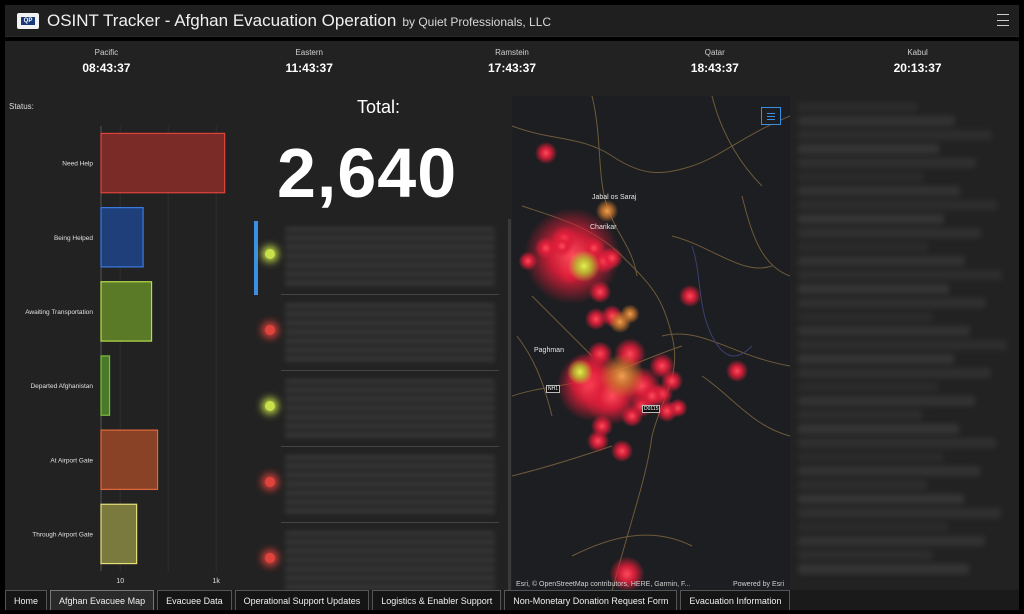 This screenshot has width=1024, height=614. I want to click on tab-non-monetary-donation-request-form: Non-Monetary Donation Request Form, so click(591, 600).